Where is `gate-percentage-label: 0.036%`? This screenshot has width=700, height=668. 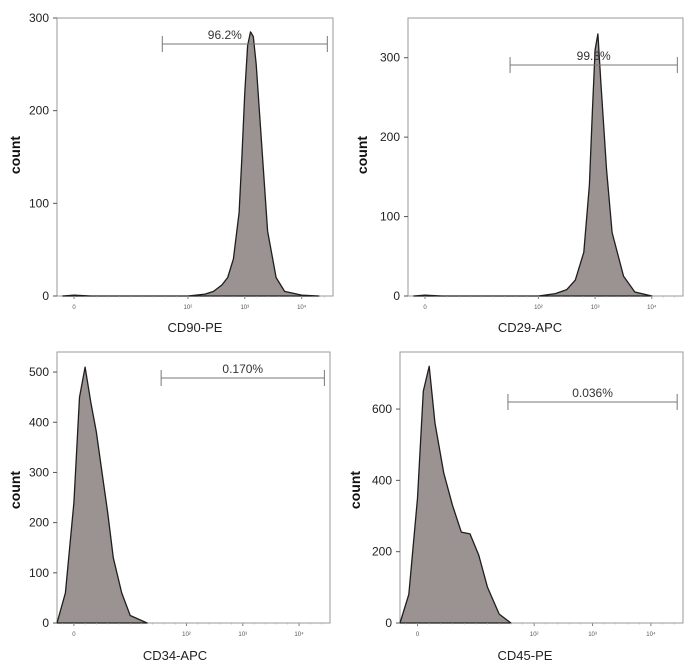 gate-percentage-label: 0.036% is located at coordinates (592, 393).